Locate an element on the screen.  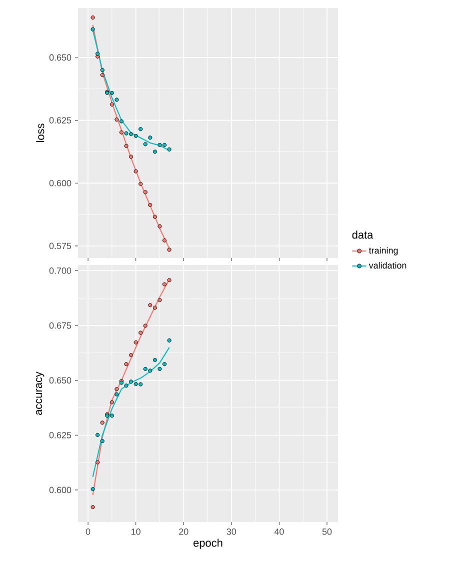
x-tick-label: 40 is located at coordinates (279, 531).